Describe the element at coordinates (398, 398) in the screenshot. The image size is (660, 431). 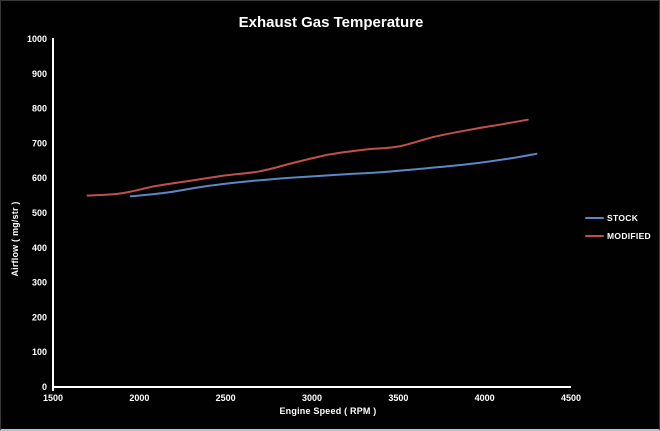
I see `x-tick-label: 3500` at that location.